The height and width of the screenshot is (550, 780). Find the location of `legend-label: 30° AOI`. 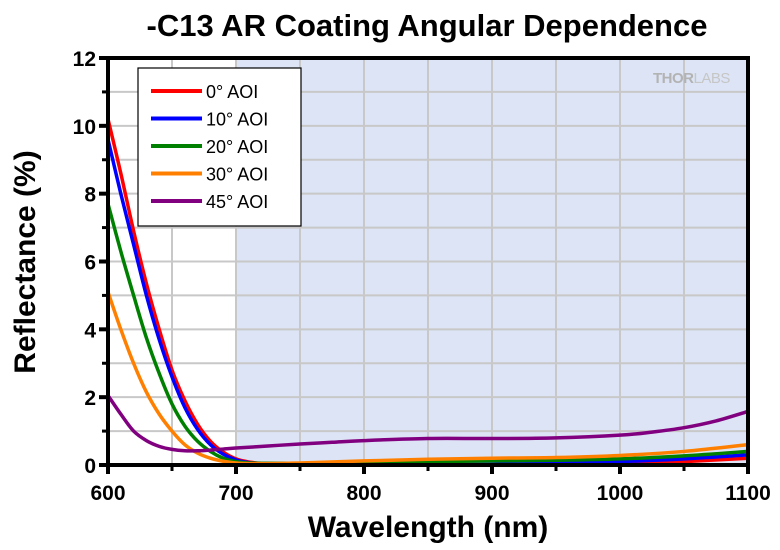

legend-label: 30° AOI is located at coordinates (237, 175).